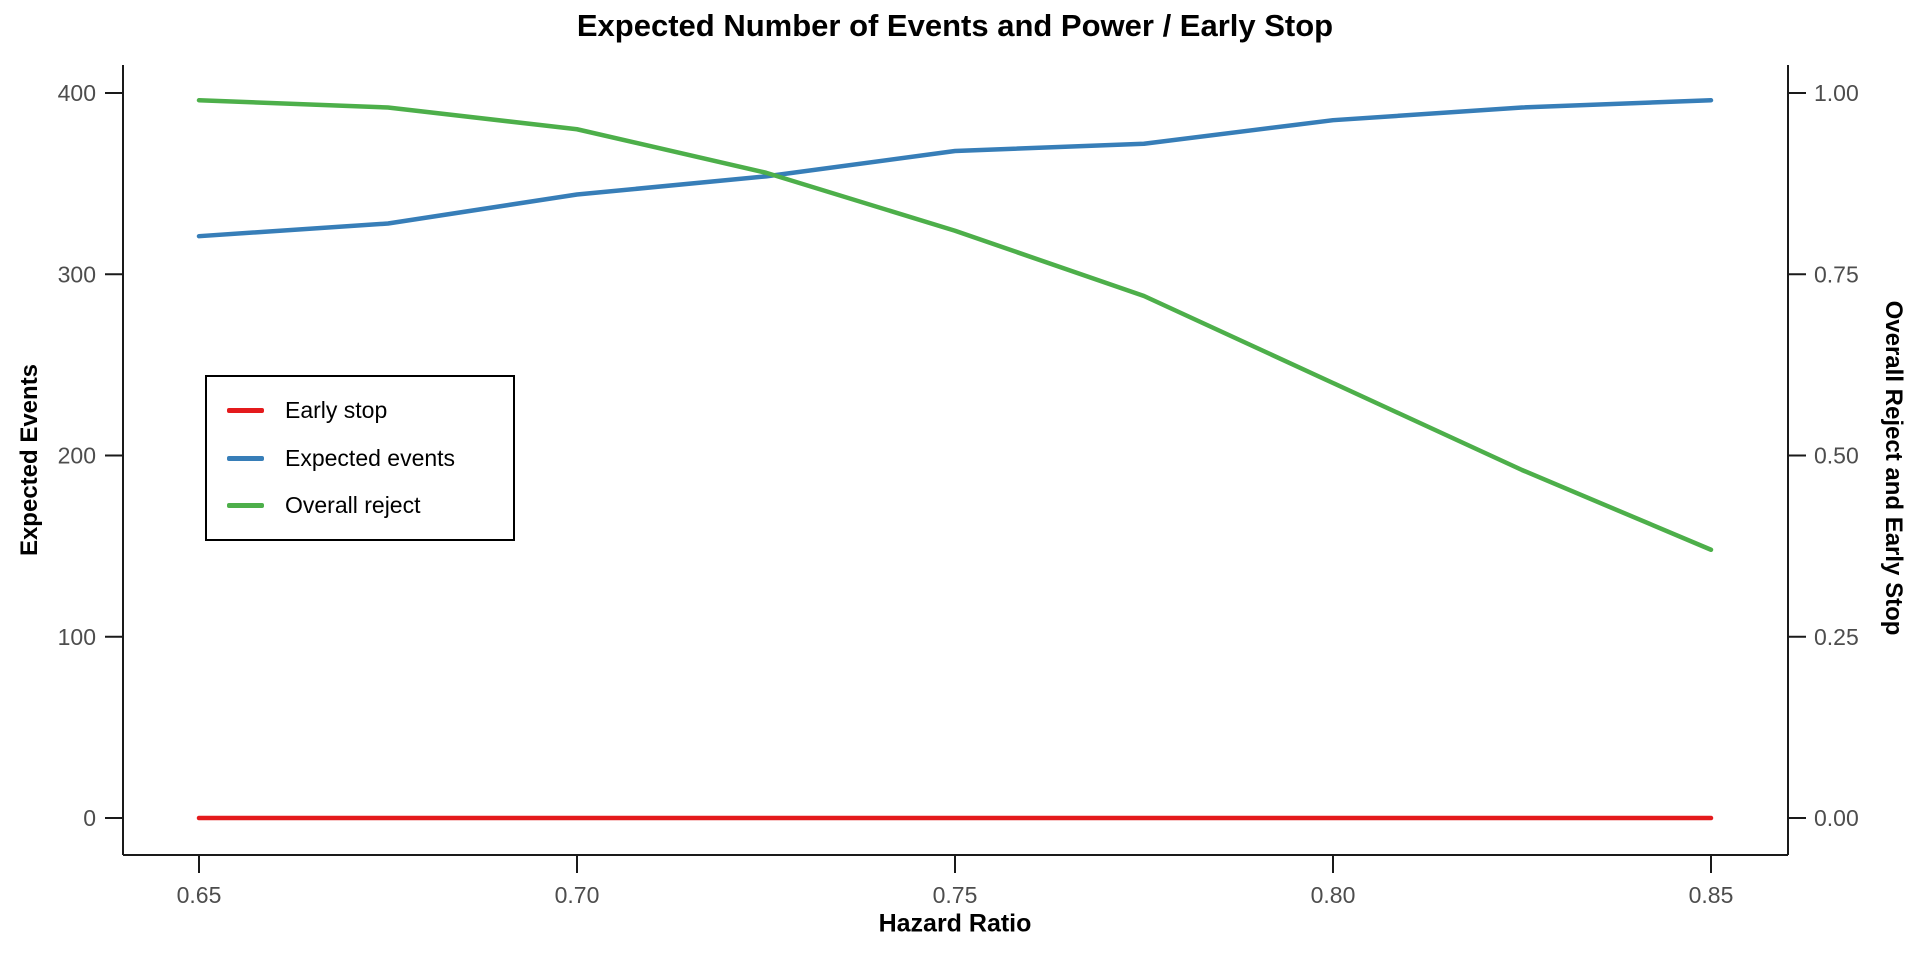 The width and height of the screenshot is (1920, 960). Describe the element at coordinates (77, 93) in the screenshot. I see `y-axis-left-tick-label: 400` at that location.